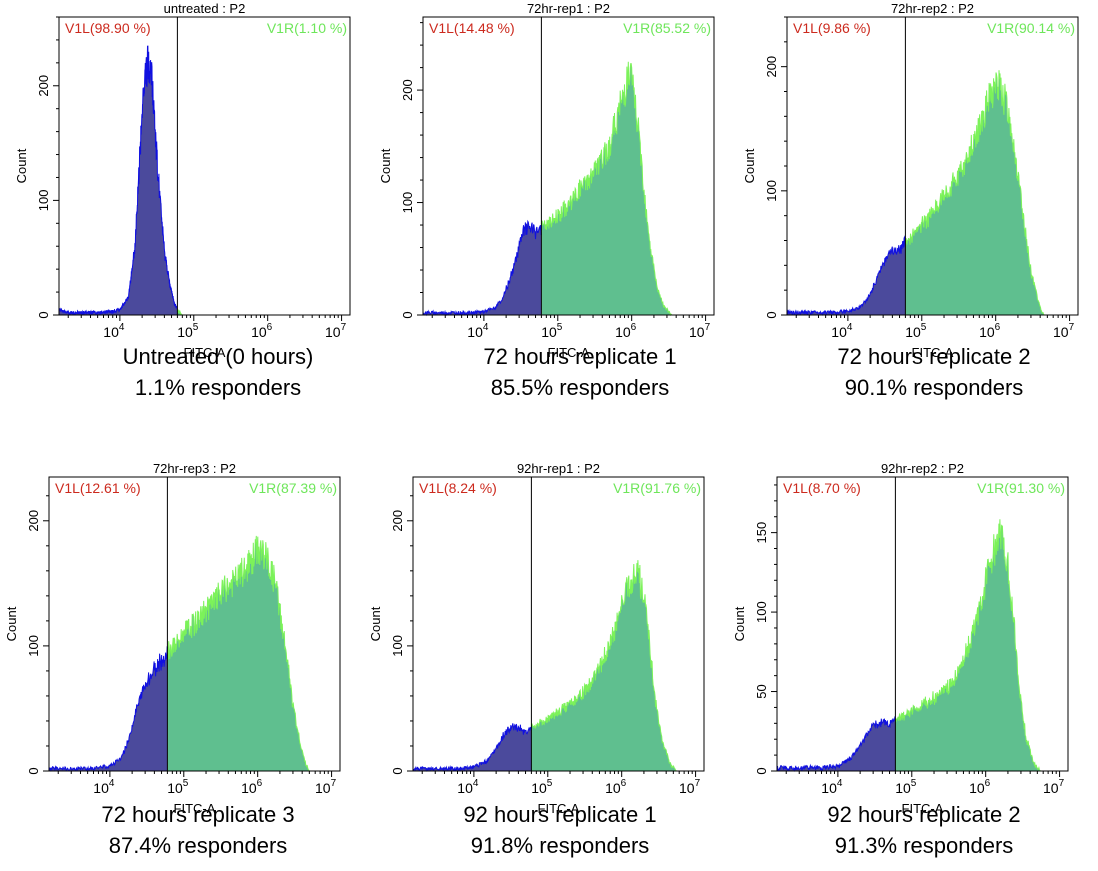 The image size is (1098, 871). I want to click on panel-caption: 92 hours replicate 1 91.8% responders, so click(560, 830).